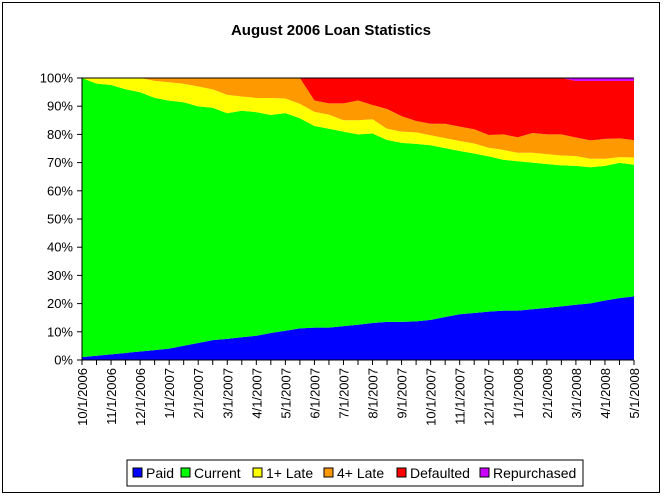  Describe the element at coordinates (60, 134) in the screenshot. I see `y-tick-label: 80%` at that location.